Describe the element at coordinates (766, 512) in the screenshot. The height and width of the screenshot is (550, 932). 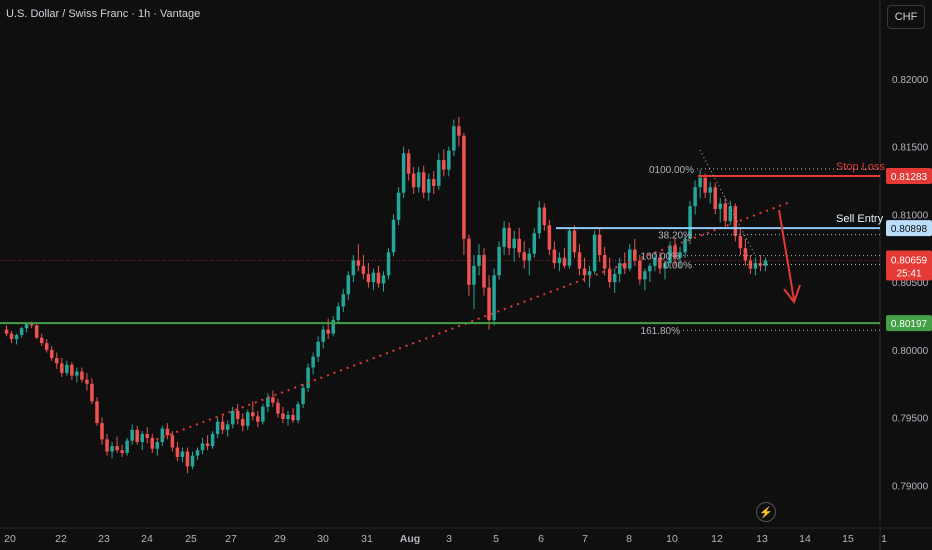
I see `lightning-icon: ⚡` at that location.